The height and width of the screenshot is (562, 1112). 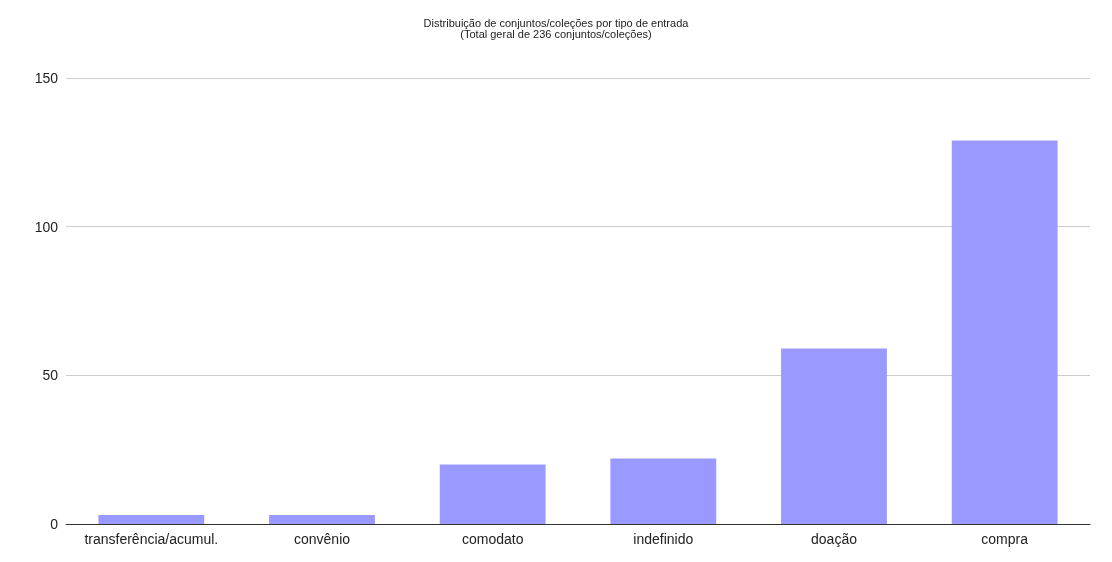 What do you see at coordinates (322, 539) in the screenshot?
I see `x-tick-label: convênio` at bounding box center [322, 539].